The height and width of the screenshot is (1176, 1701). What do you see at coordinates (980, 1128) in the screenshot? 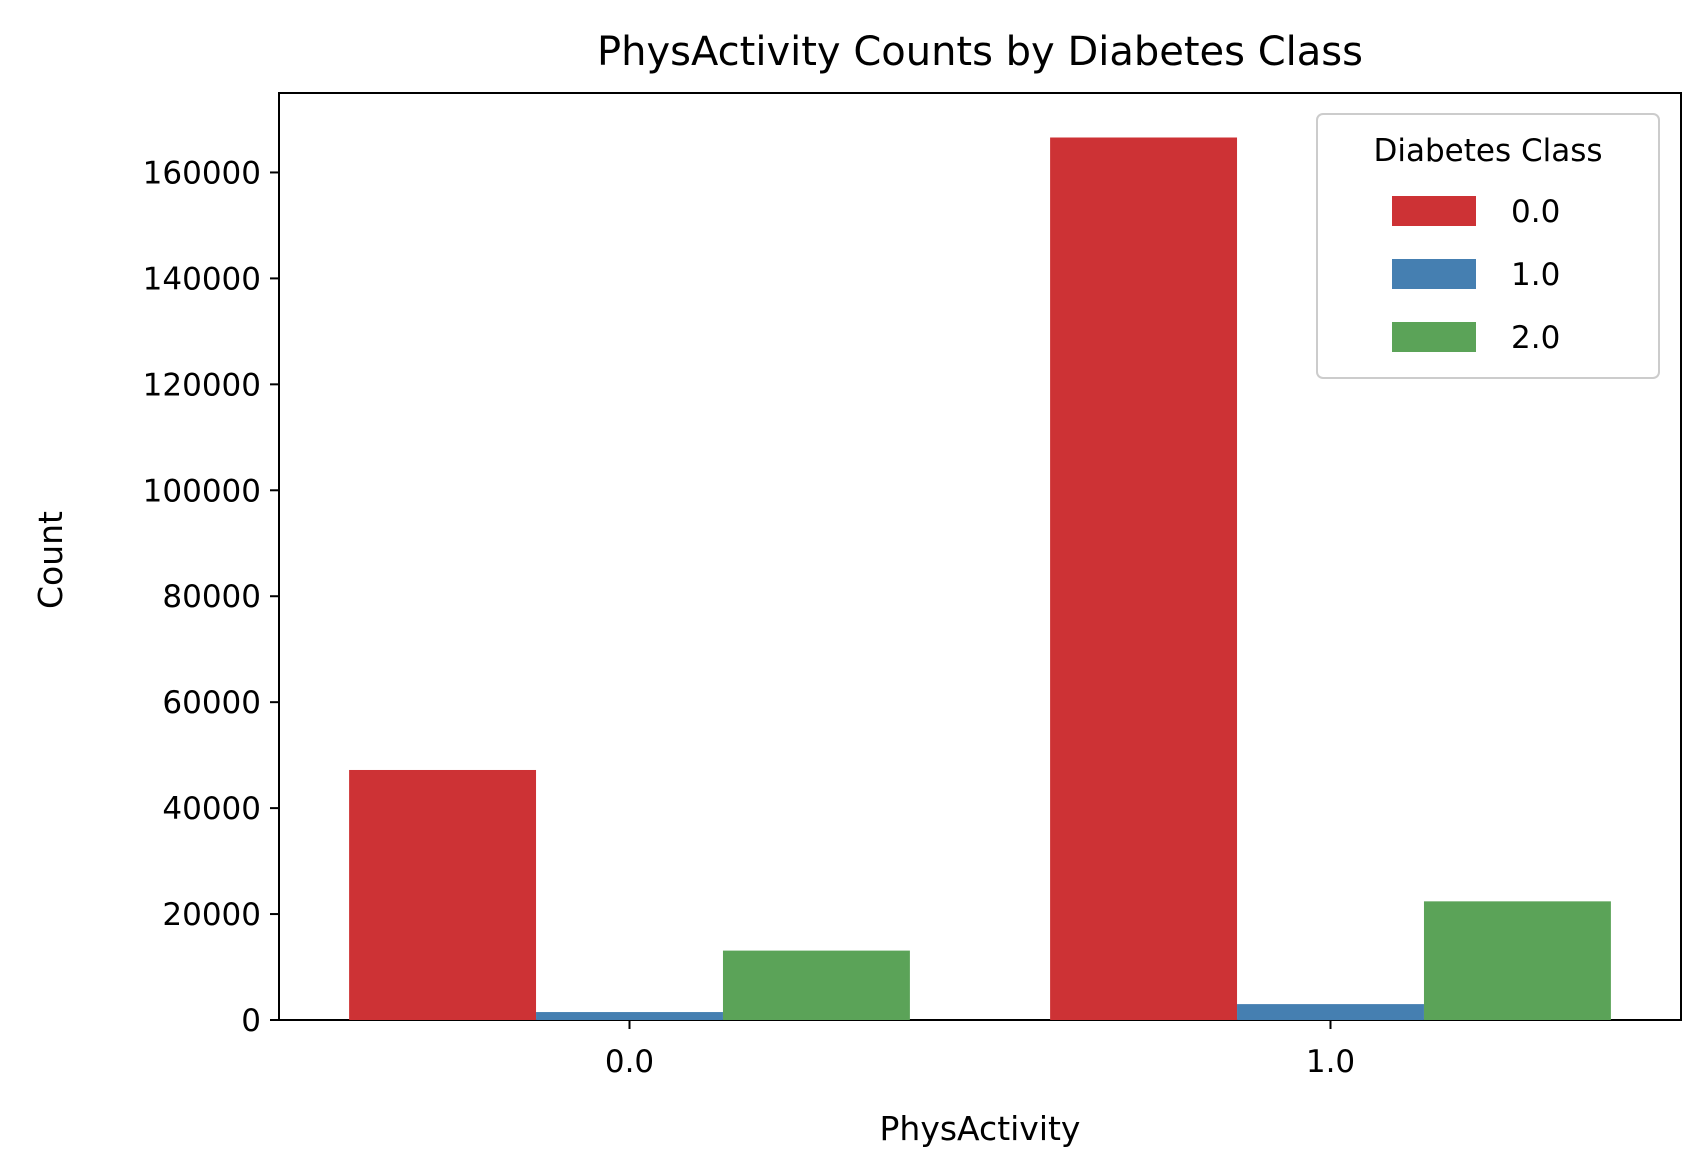
I see `x-axis-label: PhysActivity` at bounding box center [980, 1128].